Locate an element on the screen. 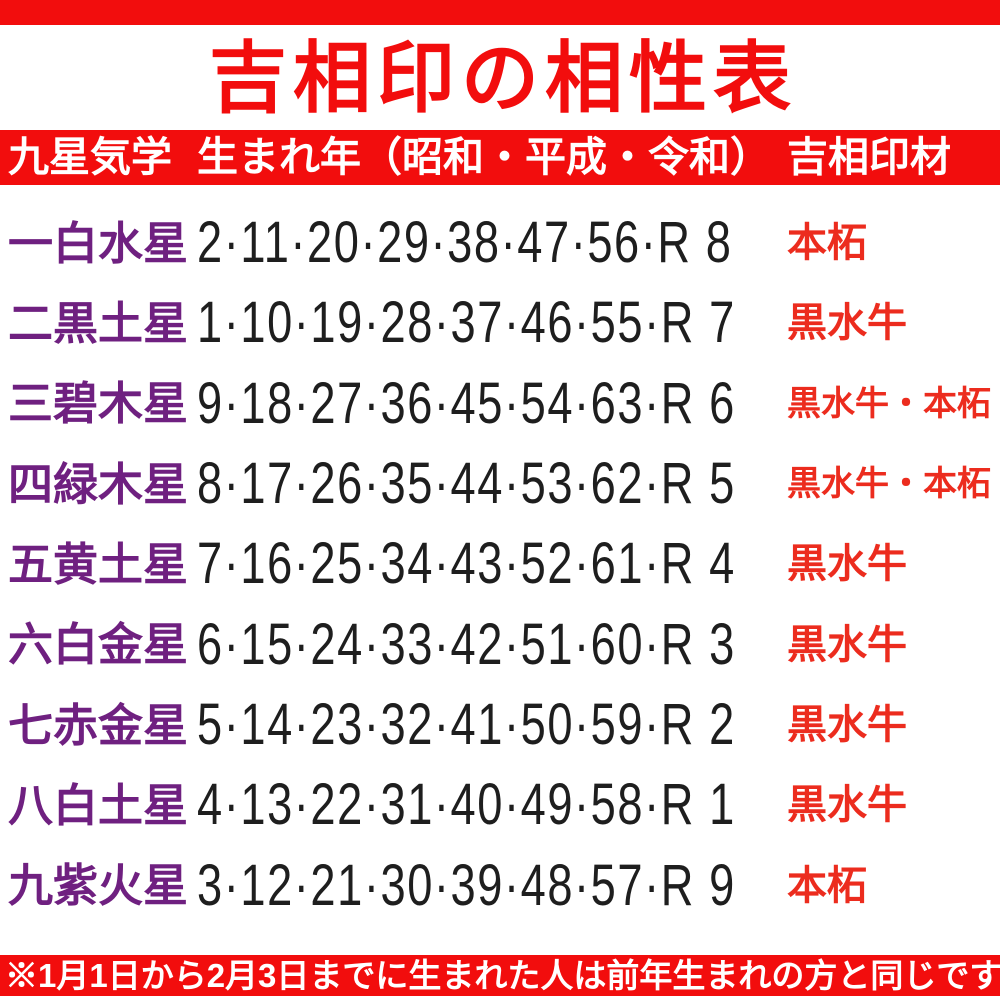 The width and height of the screenshot is (1000, 1000). footer-note: ※1月1日から2月3日までに生まれた人は前年生まれの方と同じです is located at coordinates (502, 975).